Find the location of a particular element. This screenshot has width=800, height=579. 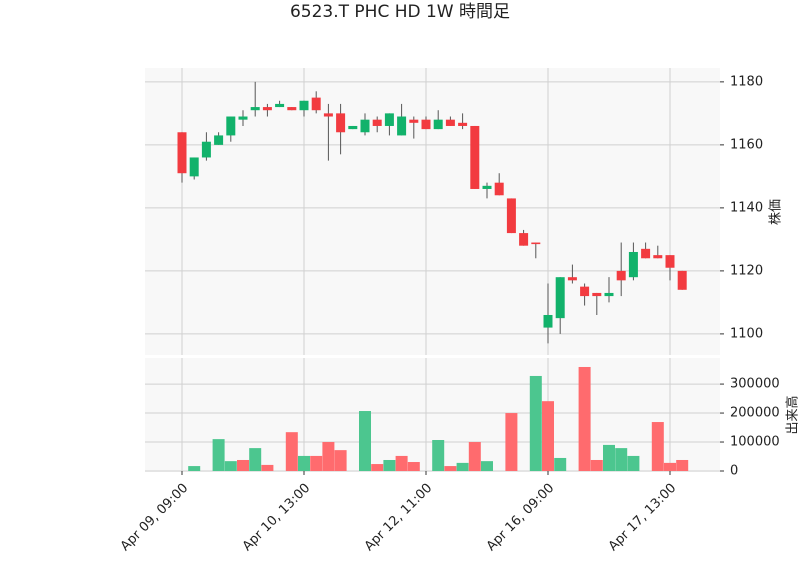

y-tick-label: 1180 is located at coordinates (746, 81).